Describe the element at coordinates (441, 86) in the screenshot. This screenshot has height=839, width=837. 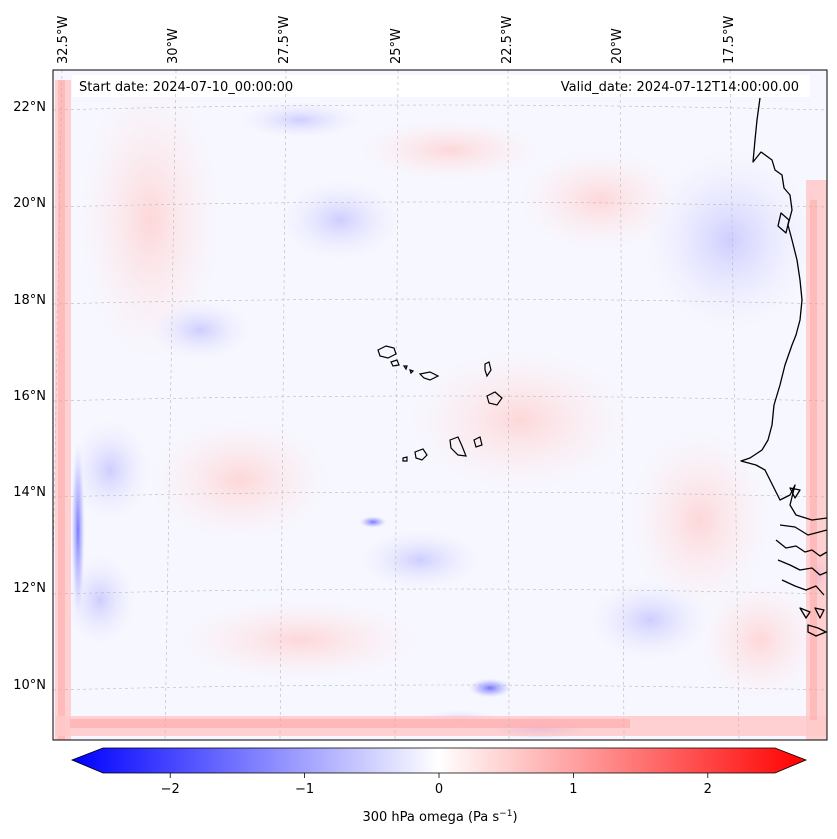
I see `header-box` at that location.